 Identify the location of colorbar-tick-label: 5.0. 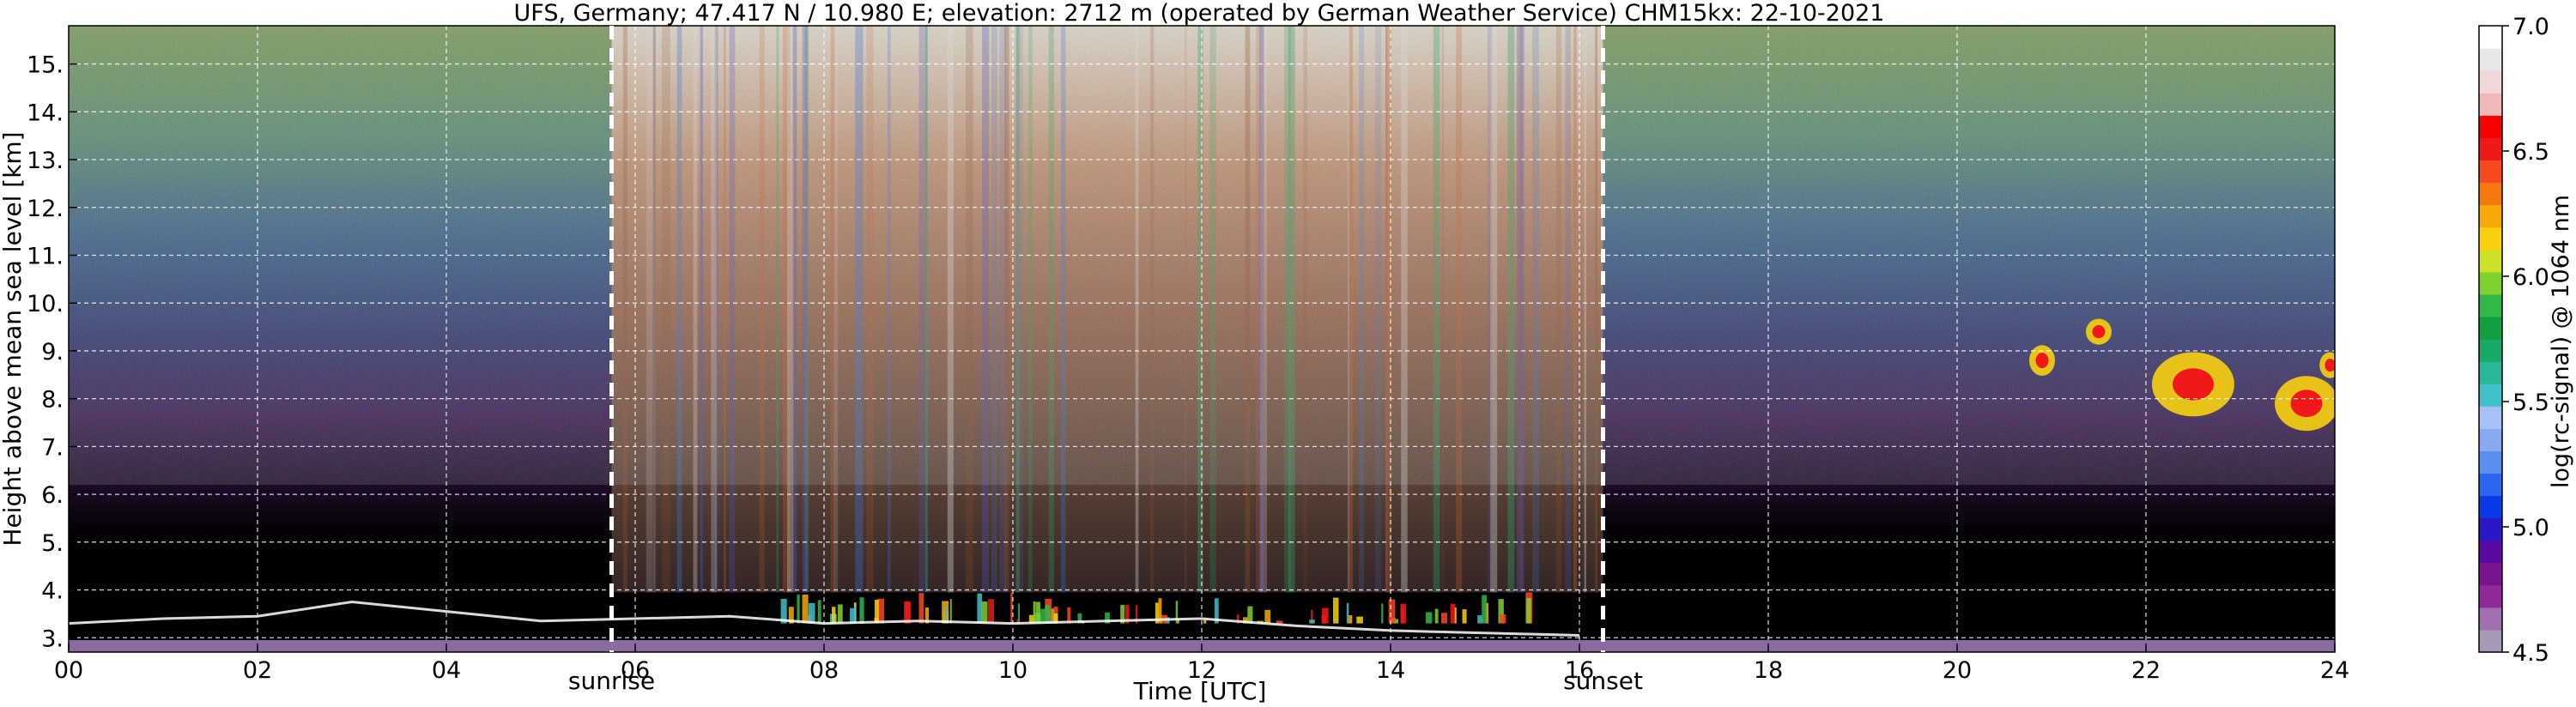
(2530, 528).